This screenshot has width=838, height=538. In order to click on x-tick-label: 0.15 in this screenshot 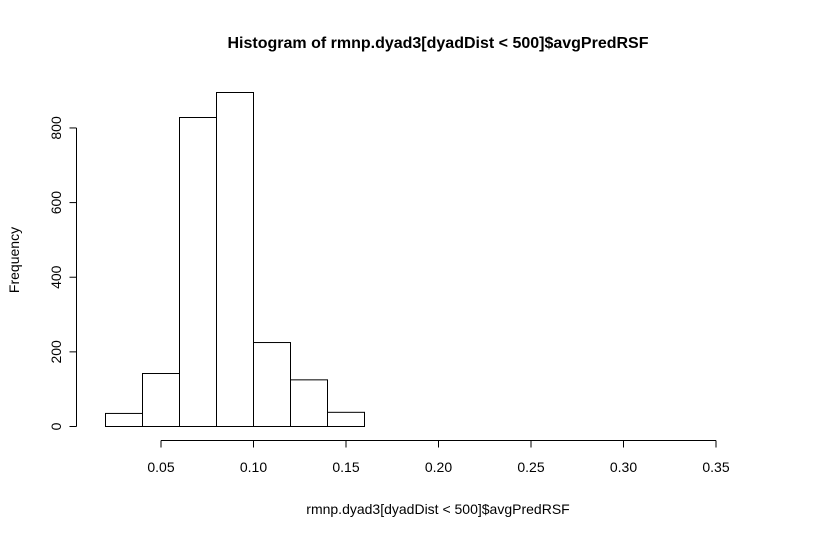, I will do `click(345, 467)`.